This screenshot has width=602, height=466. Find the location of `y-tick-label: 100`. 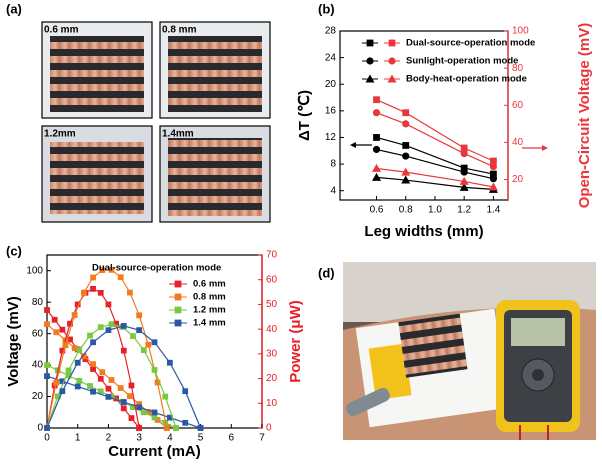

y-tick-label: 100 is located at coordinates (34, 270).